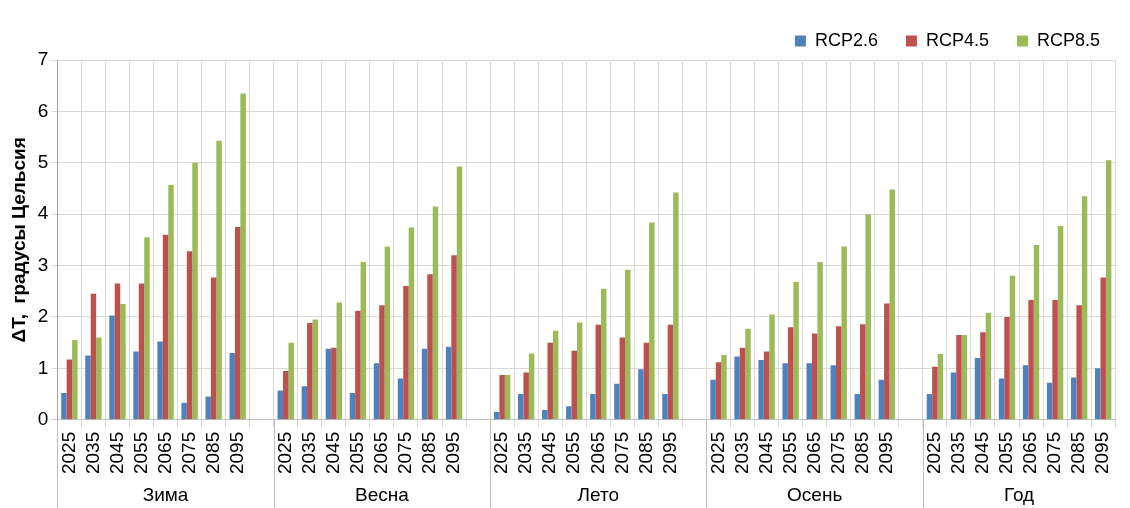 Image resolution: width=1130 pixels, height=508 pixels. What do you see at coordinates (43, 213) in the screenshot?
I see `y-tick-label: 4` at bounding box center [43, 213].